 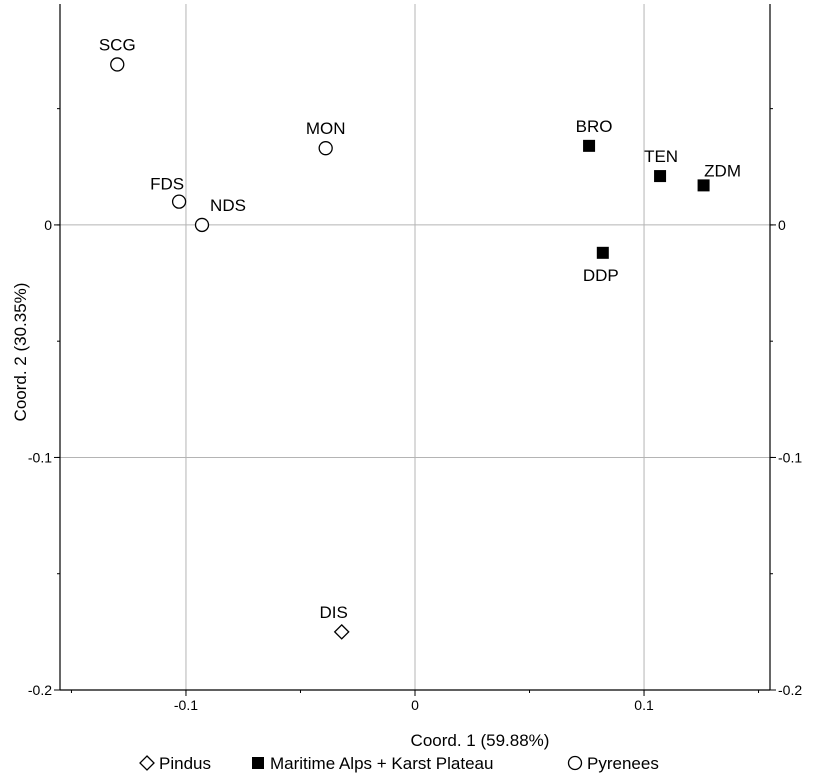 I want to click on data-point-ten, so click(x=660, y=176).